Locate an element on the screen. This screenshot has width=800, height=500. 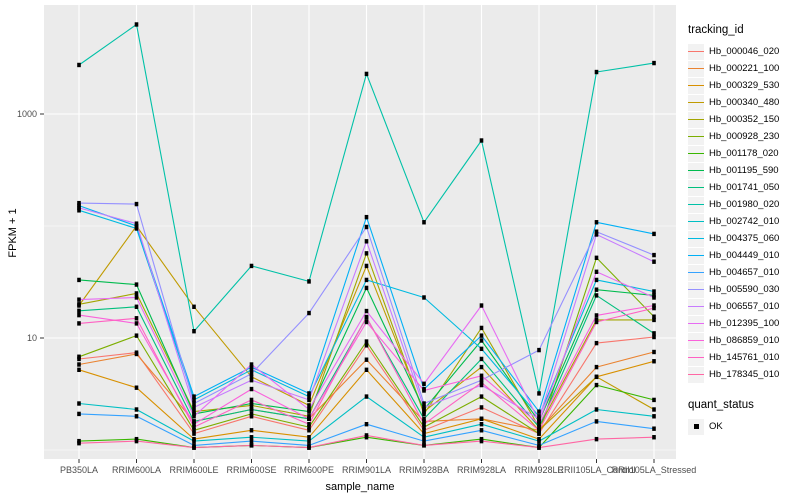
legend-item-label: Hb_178345_010 is located at coordinates (744, 374).